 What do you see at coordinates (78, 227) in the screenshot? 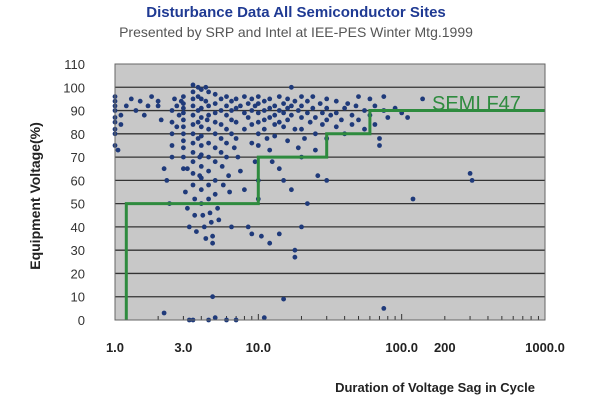
I see `y-tick-label: 40` at bounding box center [78, 227].